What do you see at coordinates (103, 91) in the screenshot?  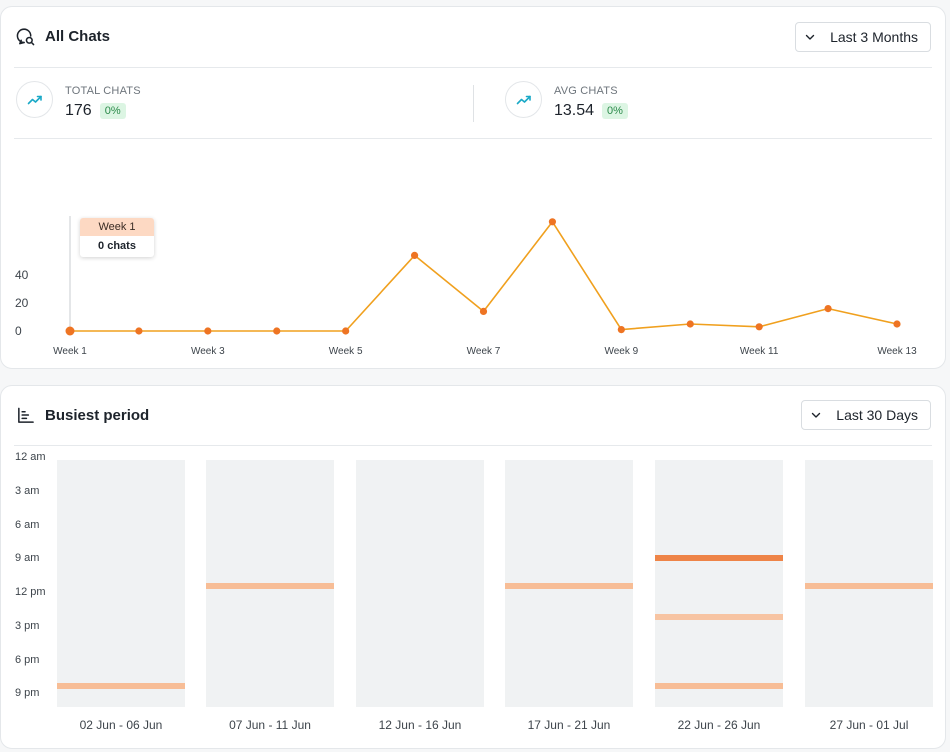 I see `total-chats-label: TOTAL CHATS` at bounding box center [103, 91].